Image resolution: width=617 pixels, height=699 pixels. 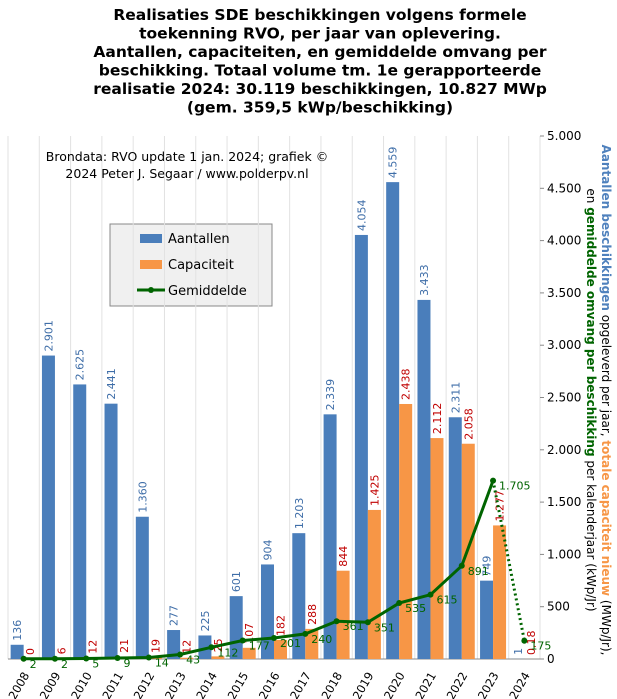 I want to click on label-part: gemiddelde omvang per beschikking, so click(x=591, y=331).